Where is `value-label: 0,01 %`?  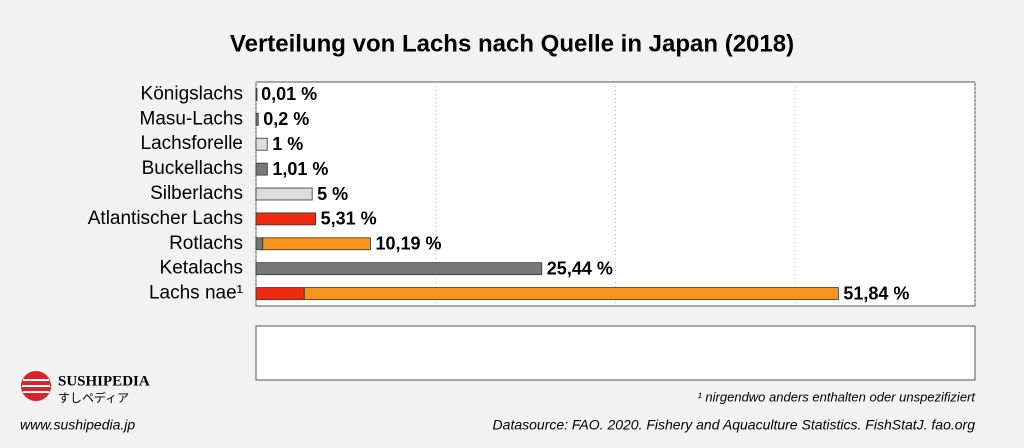 value-label: 0,01 % is located at coordinates (289, 94).